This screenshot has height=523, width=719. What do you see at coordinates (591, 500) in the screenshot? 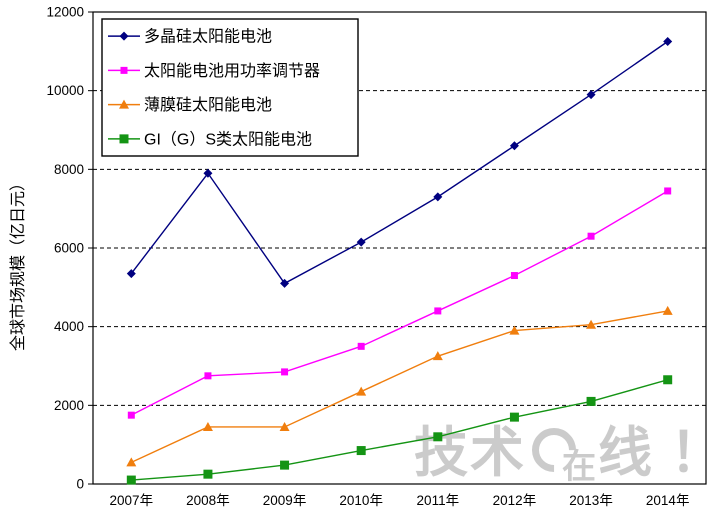
I see `x-tick-label: 2013年` at bounding box center [591, 500].